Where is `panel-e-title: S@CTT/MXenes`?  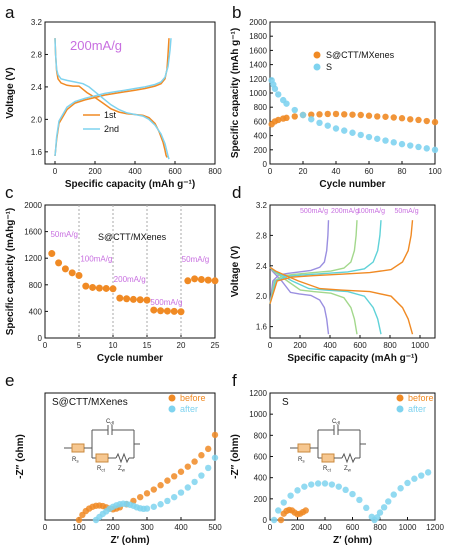 panel-e-title: S@CTT/MXenes is located at coordinates (90, 402).